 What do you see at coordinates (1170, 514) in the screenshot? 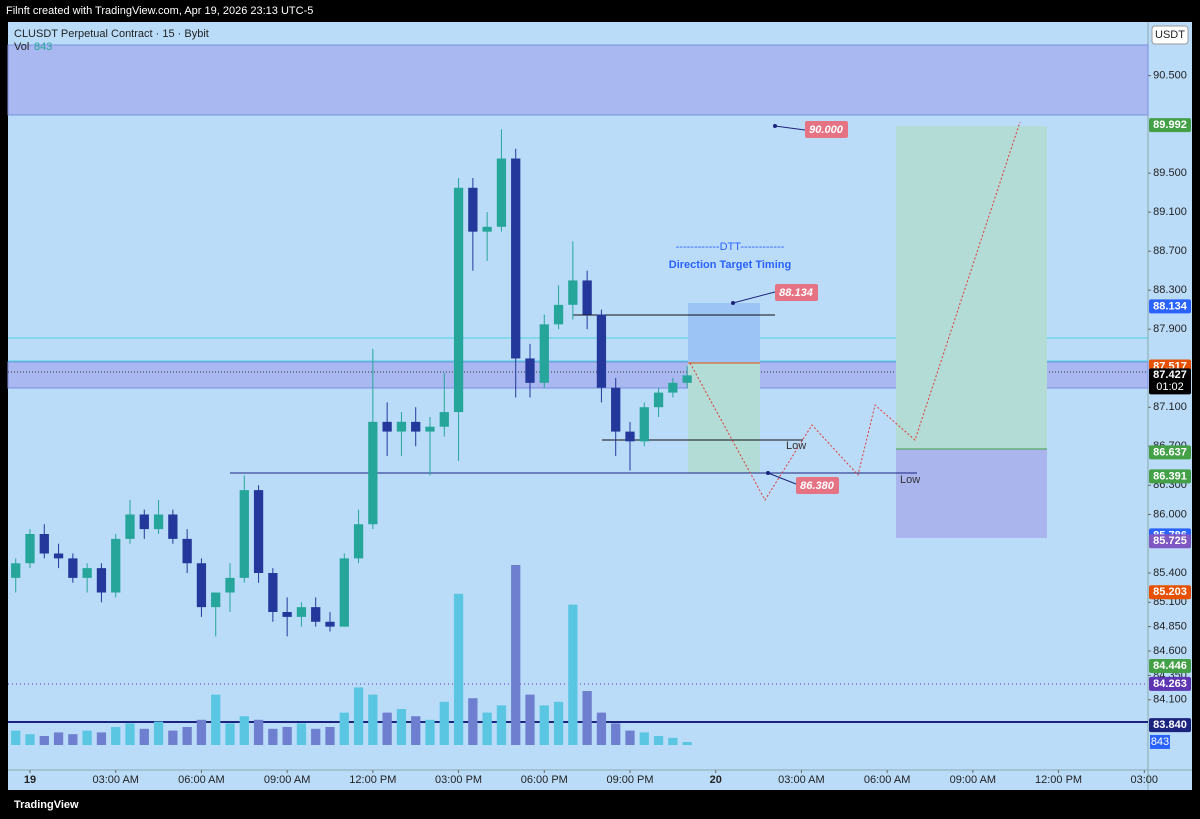
I see `y-tick-label: 86.000` at bounding box center [1170, 514].